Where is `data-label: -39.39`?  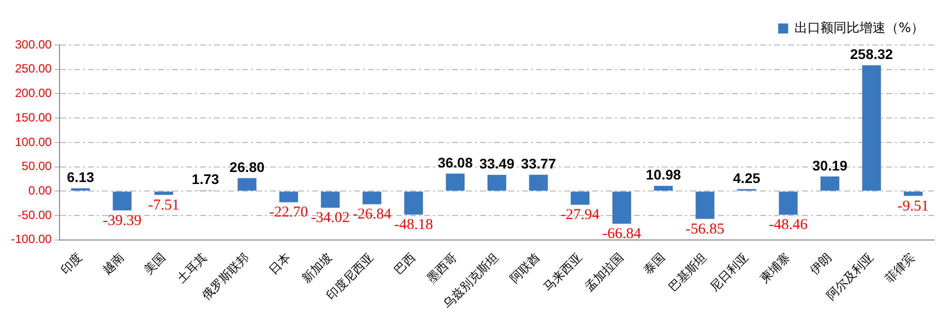
data-label: -39.39 is located at coordinates (122, 220).